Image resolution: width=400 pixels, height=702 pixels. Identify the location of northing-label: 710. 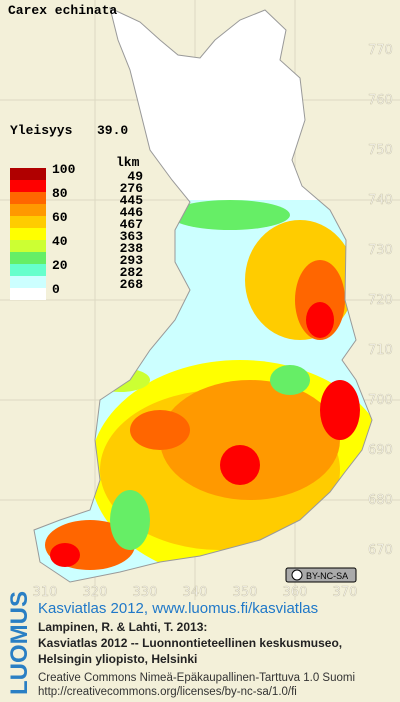
(380, 350).